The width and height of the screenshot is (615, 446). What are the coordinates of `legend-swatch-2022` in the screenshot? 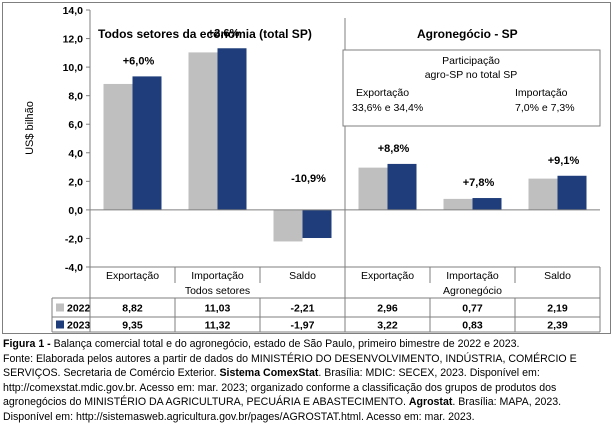 It's located at (60, 307).